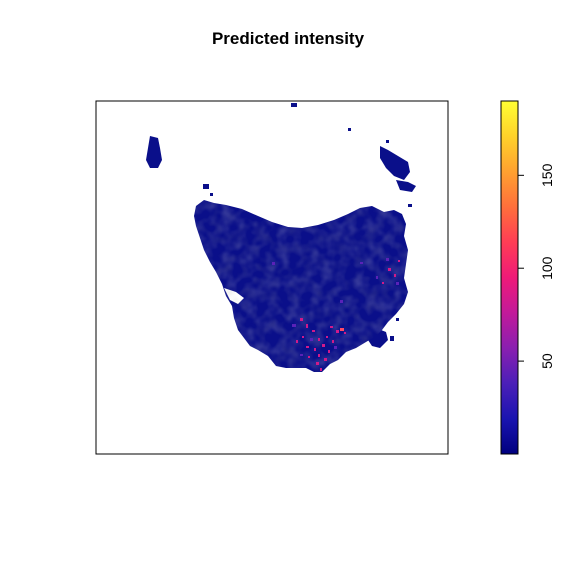 The width and height of the screenshot is (576, 576). Describe the element at coordinates (348, 315) in the screenshot. I see `hotspots` at that location.